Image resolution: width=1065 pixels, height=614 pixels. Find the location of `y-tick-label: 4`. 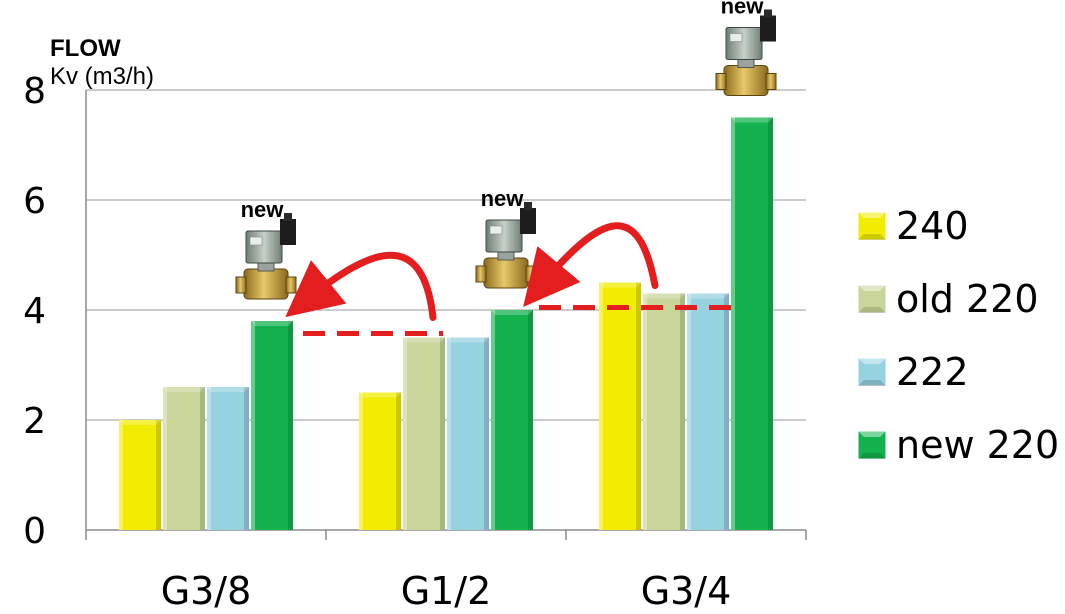

y-tick-label: 4 is located at coordinates (34, 311).